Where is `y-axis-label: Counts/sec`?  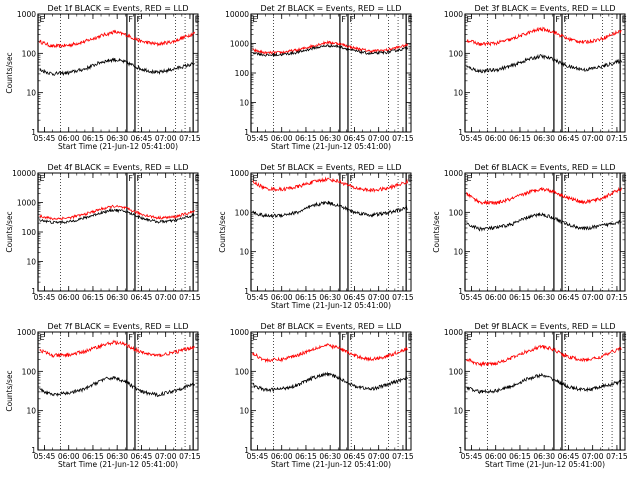
y-axis-label: Counts/sec is located at coordinates (9, 231).